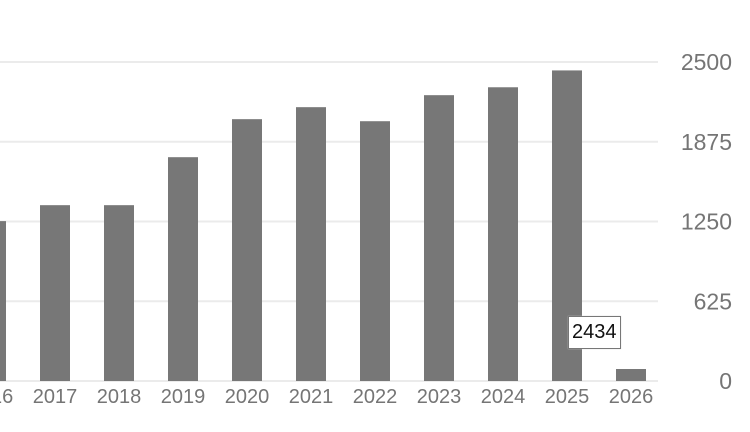  Describe the element at coordinates (631, 375) in the screenshot. I see `bar-2026` at that location.